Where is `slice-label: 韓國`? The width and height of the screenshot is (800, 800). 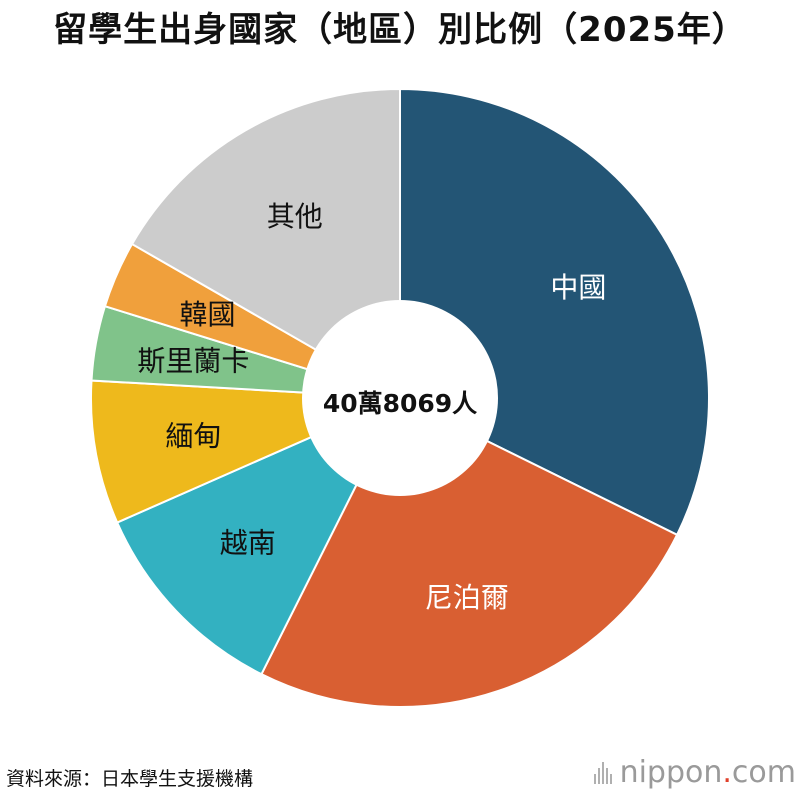 slice-label: 韓國 is located at coordinates (207, 314).